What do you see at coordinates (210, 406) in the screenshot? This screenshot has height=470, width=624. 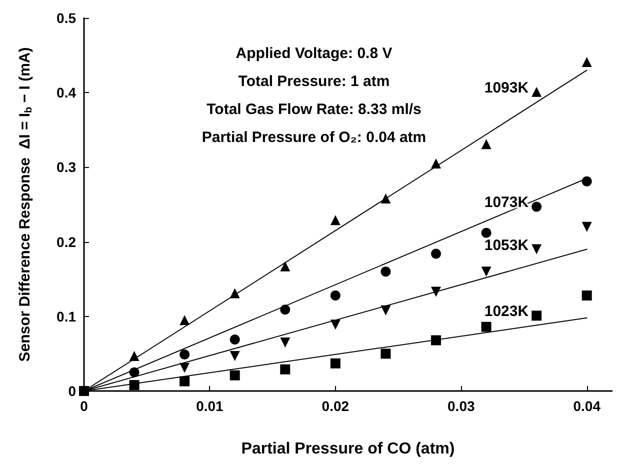 I see `x-tick-label: 0.01` at bounding box center [210, 406].